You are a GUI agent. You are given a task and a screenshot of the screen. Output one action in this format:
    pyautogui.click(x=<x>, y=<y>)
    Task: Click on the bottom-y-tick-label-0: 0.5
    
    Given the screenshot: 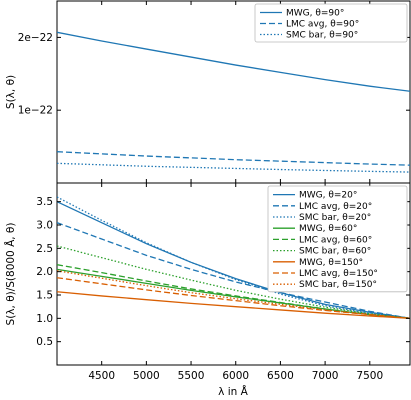 What is the action you would take?
    pyautogui.click(x=44, y=342)
    